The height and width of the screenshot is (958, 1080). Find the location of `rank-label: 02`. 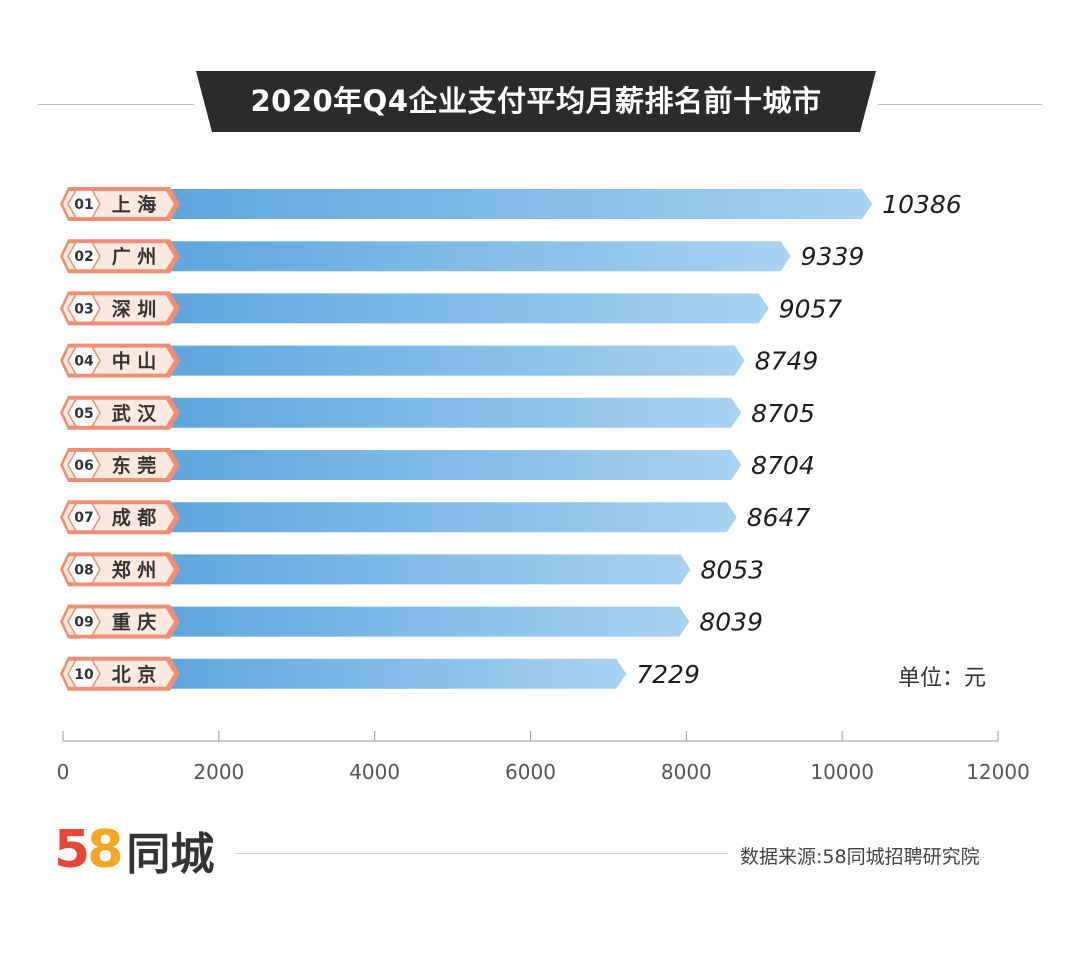

rank-label: 02 is located at coordinates (83, 257).